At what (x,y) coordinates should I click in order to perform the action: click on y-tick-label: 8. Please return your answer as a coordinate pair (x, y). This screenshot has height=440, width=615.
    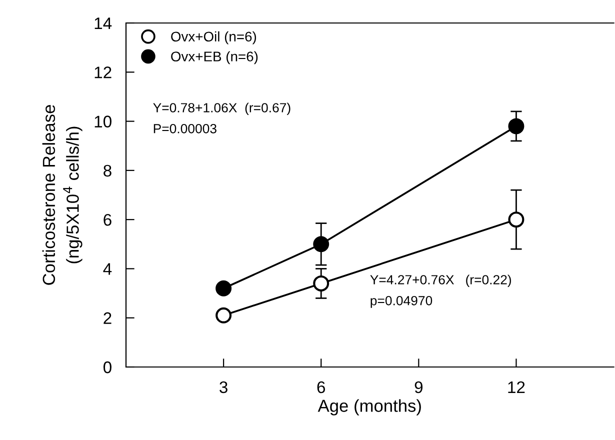
    Looking at the image, I should click on (108, 170).